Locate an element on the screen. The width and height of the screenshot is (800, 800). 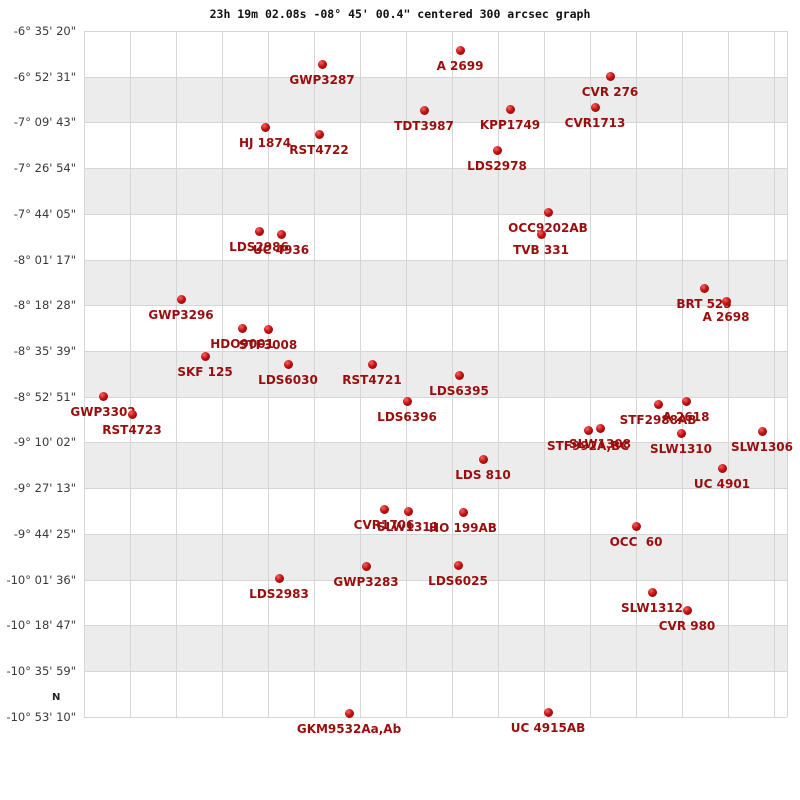
star-label: STF992A,BC is located at coordinates (588, 445).